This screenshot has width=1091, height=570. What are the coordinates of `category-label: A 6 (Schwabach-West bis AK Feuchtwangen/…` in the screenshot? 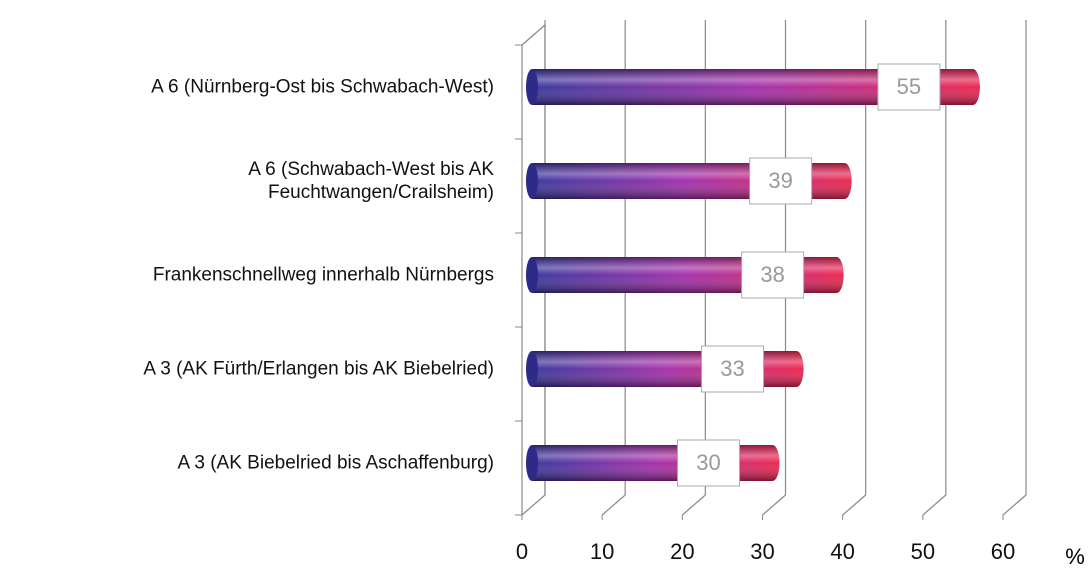 It's located at (371, 181).